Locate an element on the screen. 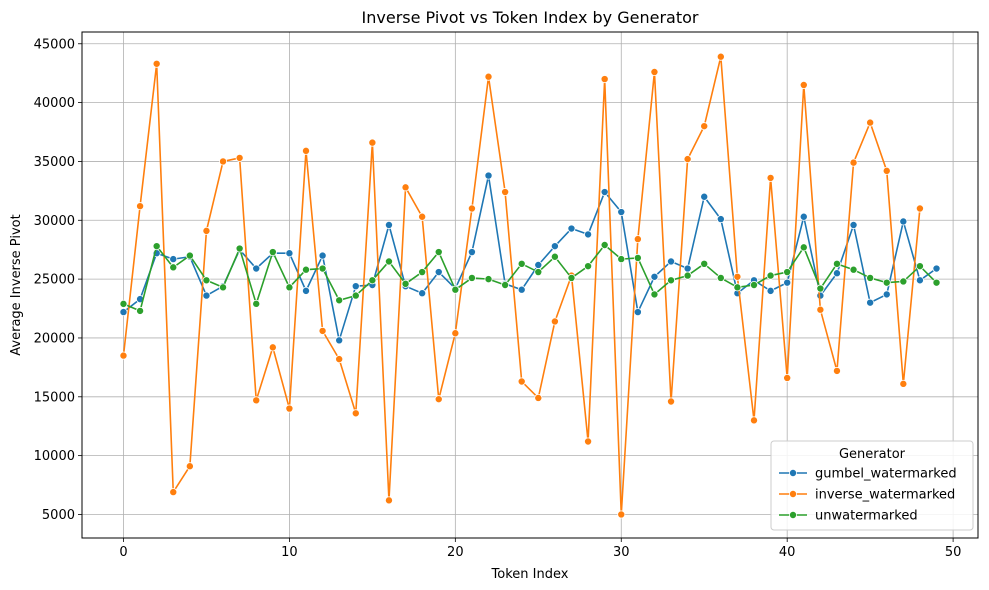 The height and width of the screenshot is (590, 989). y-tick-label: 40000 is located at coordinates (54, 103).